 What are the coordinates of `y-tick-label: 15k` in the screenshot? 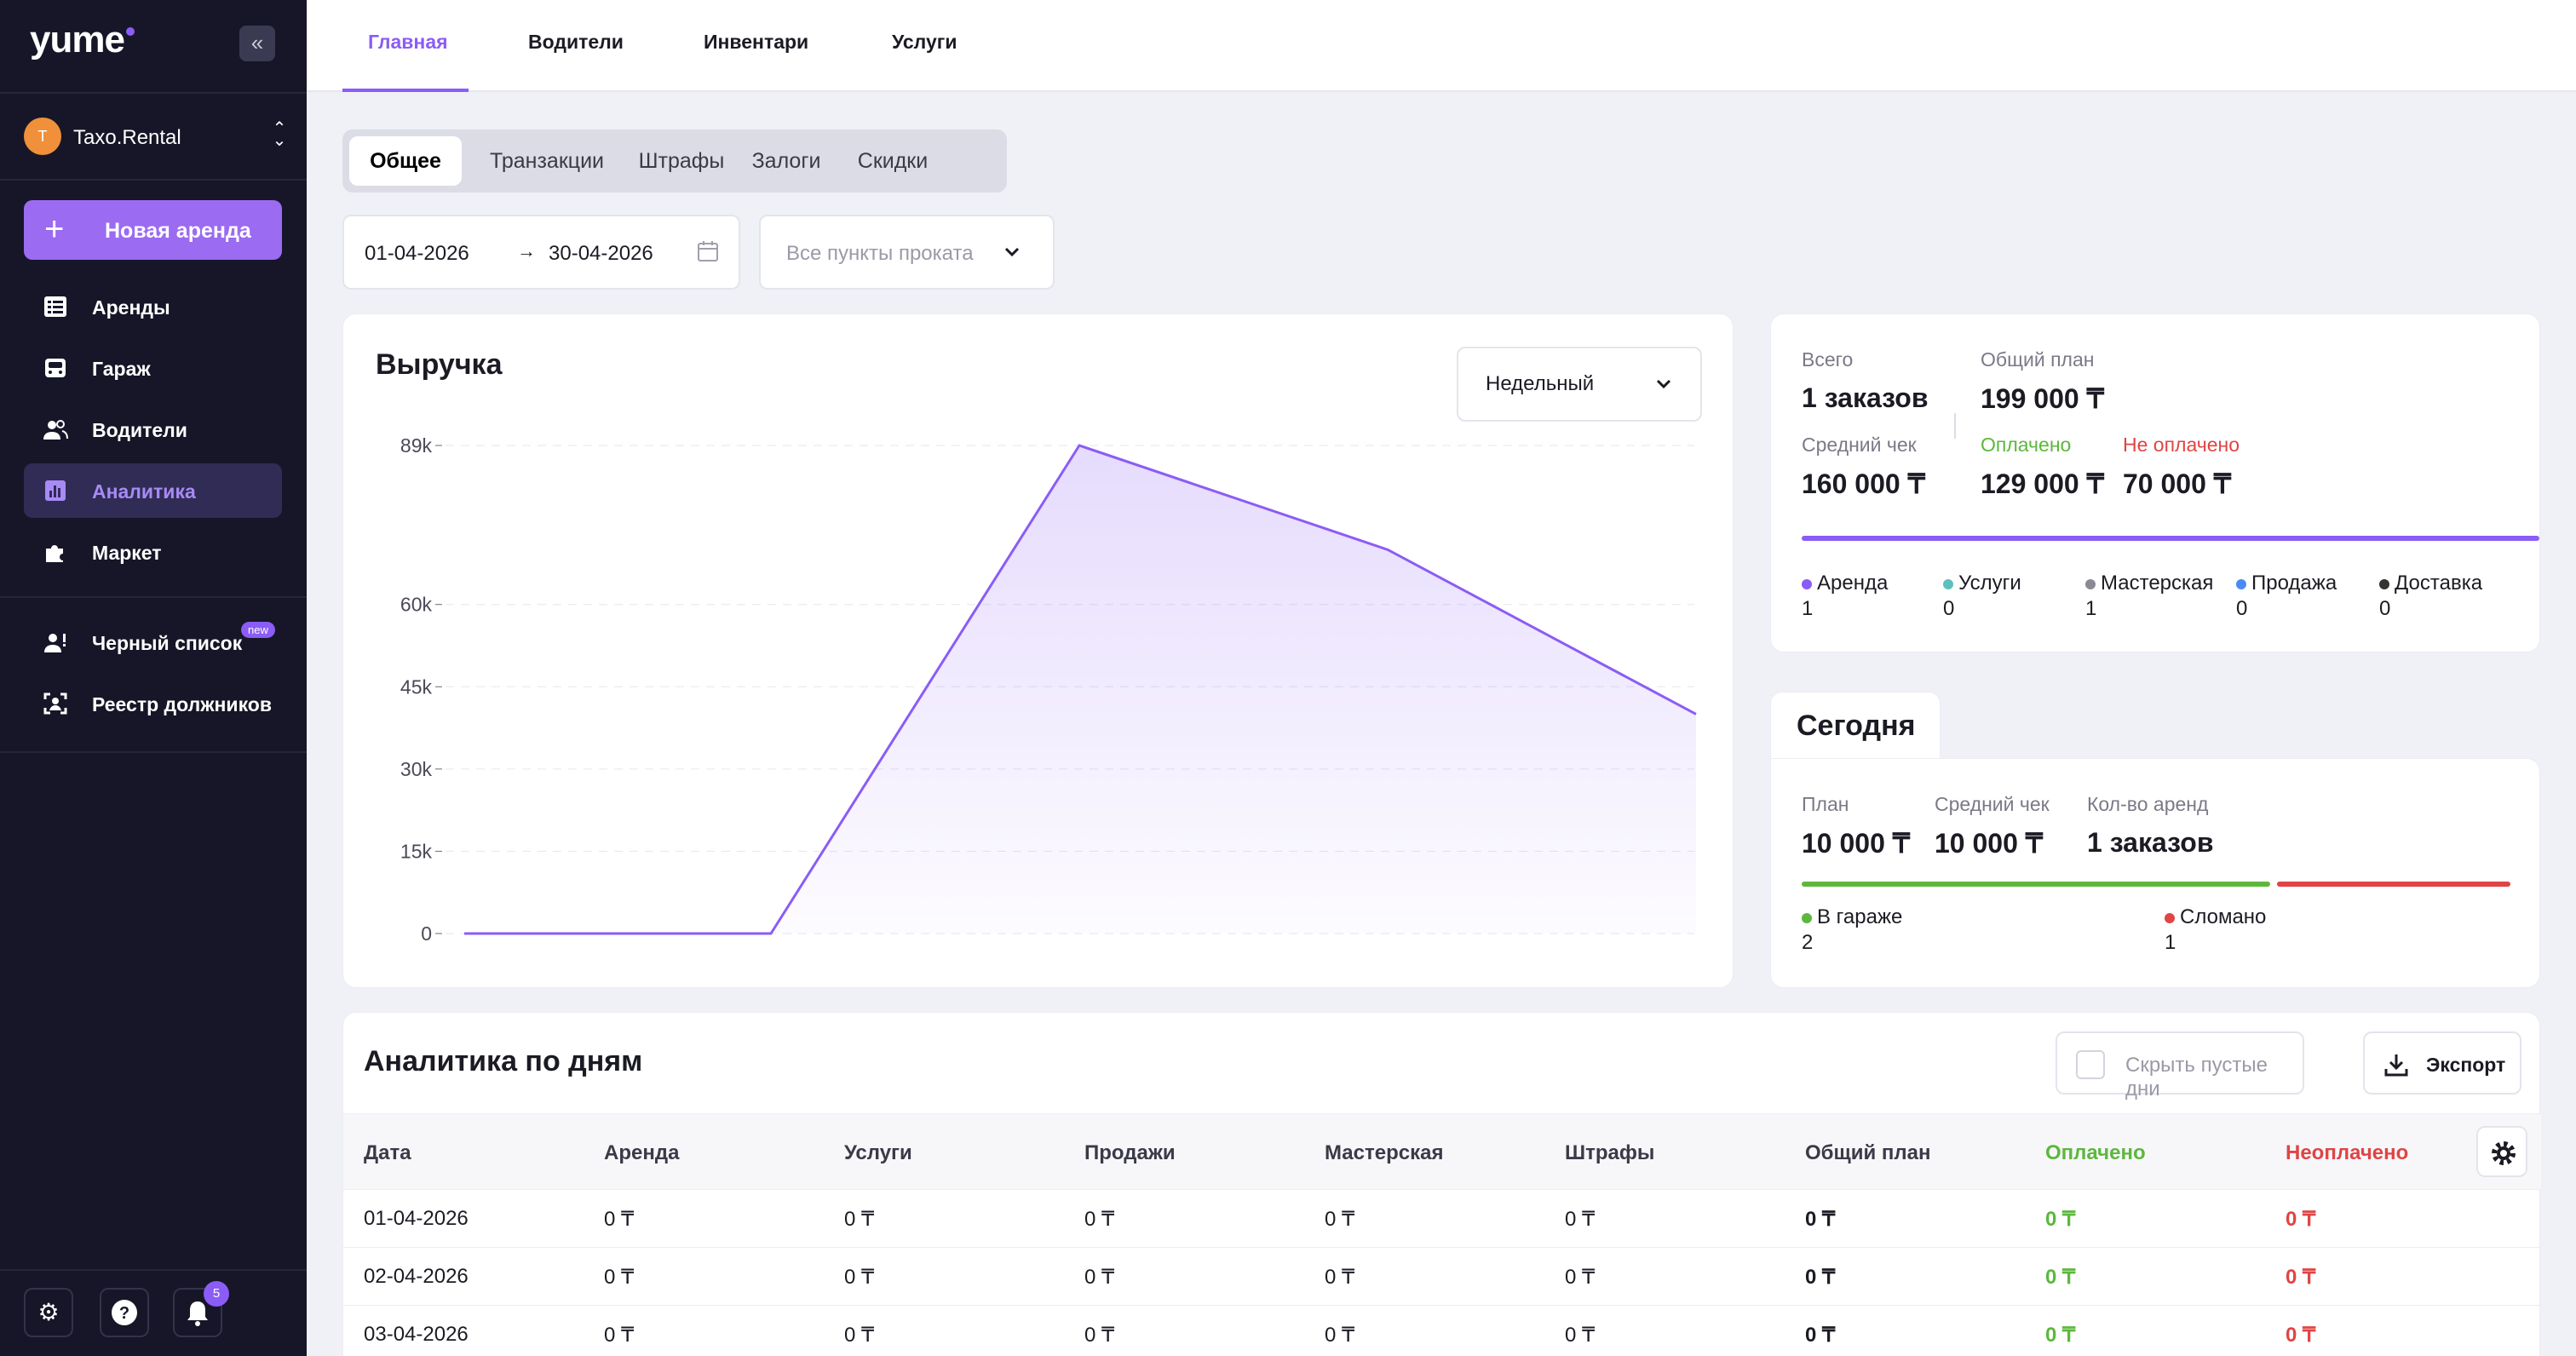 It's located at (417, 851).